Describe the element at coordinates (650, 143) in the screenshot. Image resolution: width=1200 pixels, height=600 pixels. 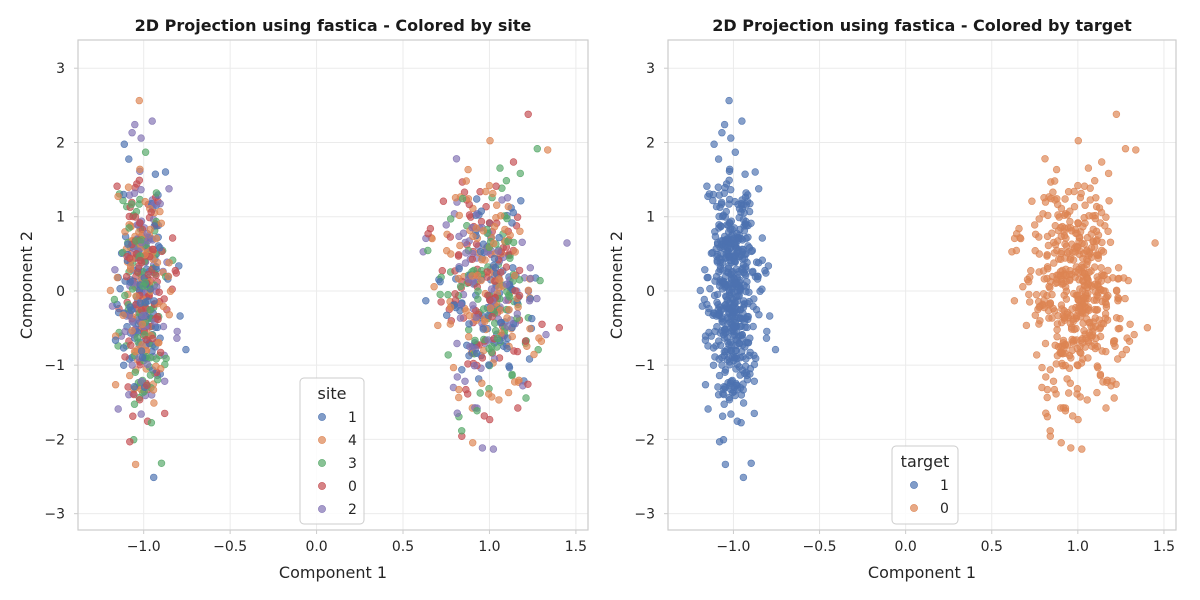
I see `y-tick-label: 2` at that location.